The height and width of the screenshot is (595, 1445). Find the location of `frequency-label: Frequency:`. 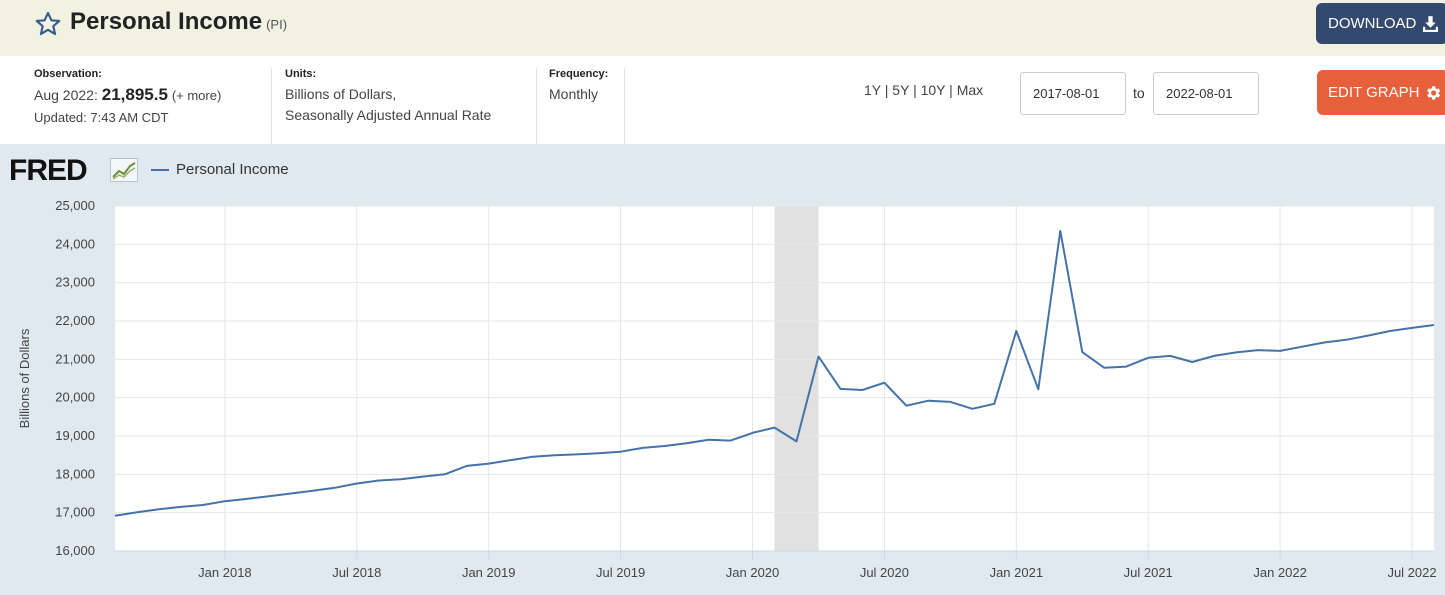

frequency-label: Frequency: is located at coordinates (579, 74).